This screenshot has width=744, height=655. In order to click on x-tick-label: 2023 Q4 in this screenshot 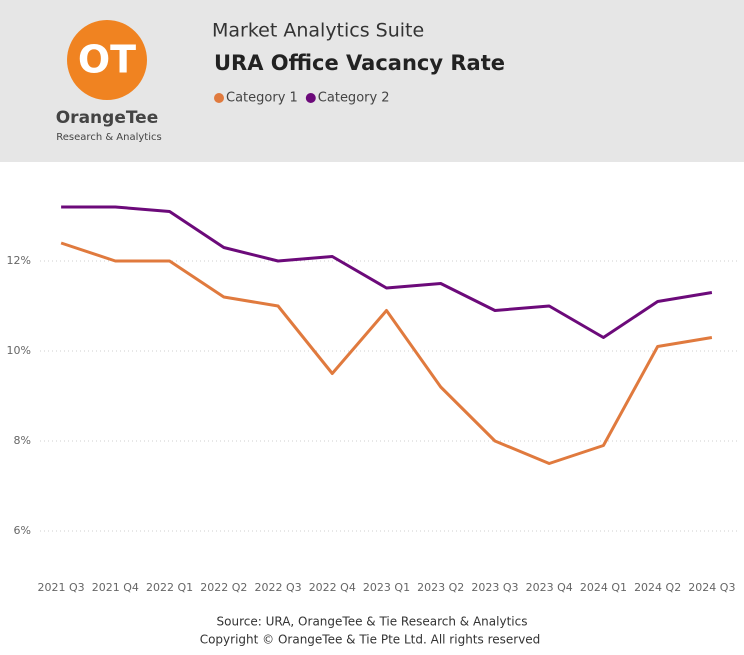, I will do `click(549, 587)`.